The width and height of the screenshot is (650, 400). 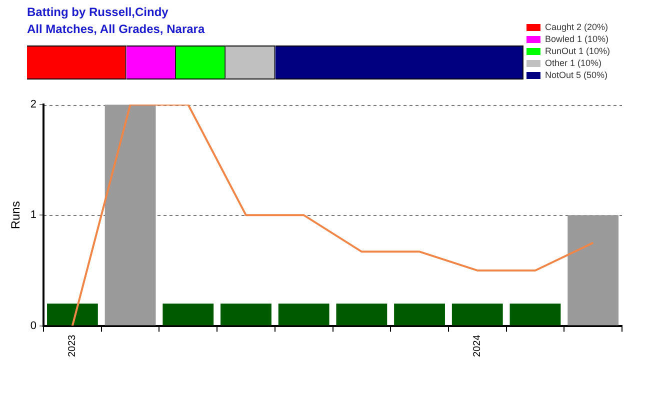 I want to click on y-tick-label: 0, so click(x=33, y=326).